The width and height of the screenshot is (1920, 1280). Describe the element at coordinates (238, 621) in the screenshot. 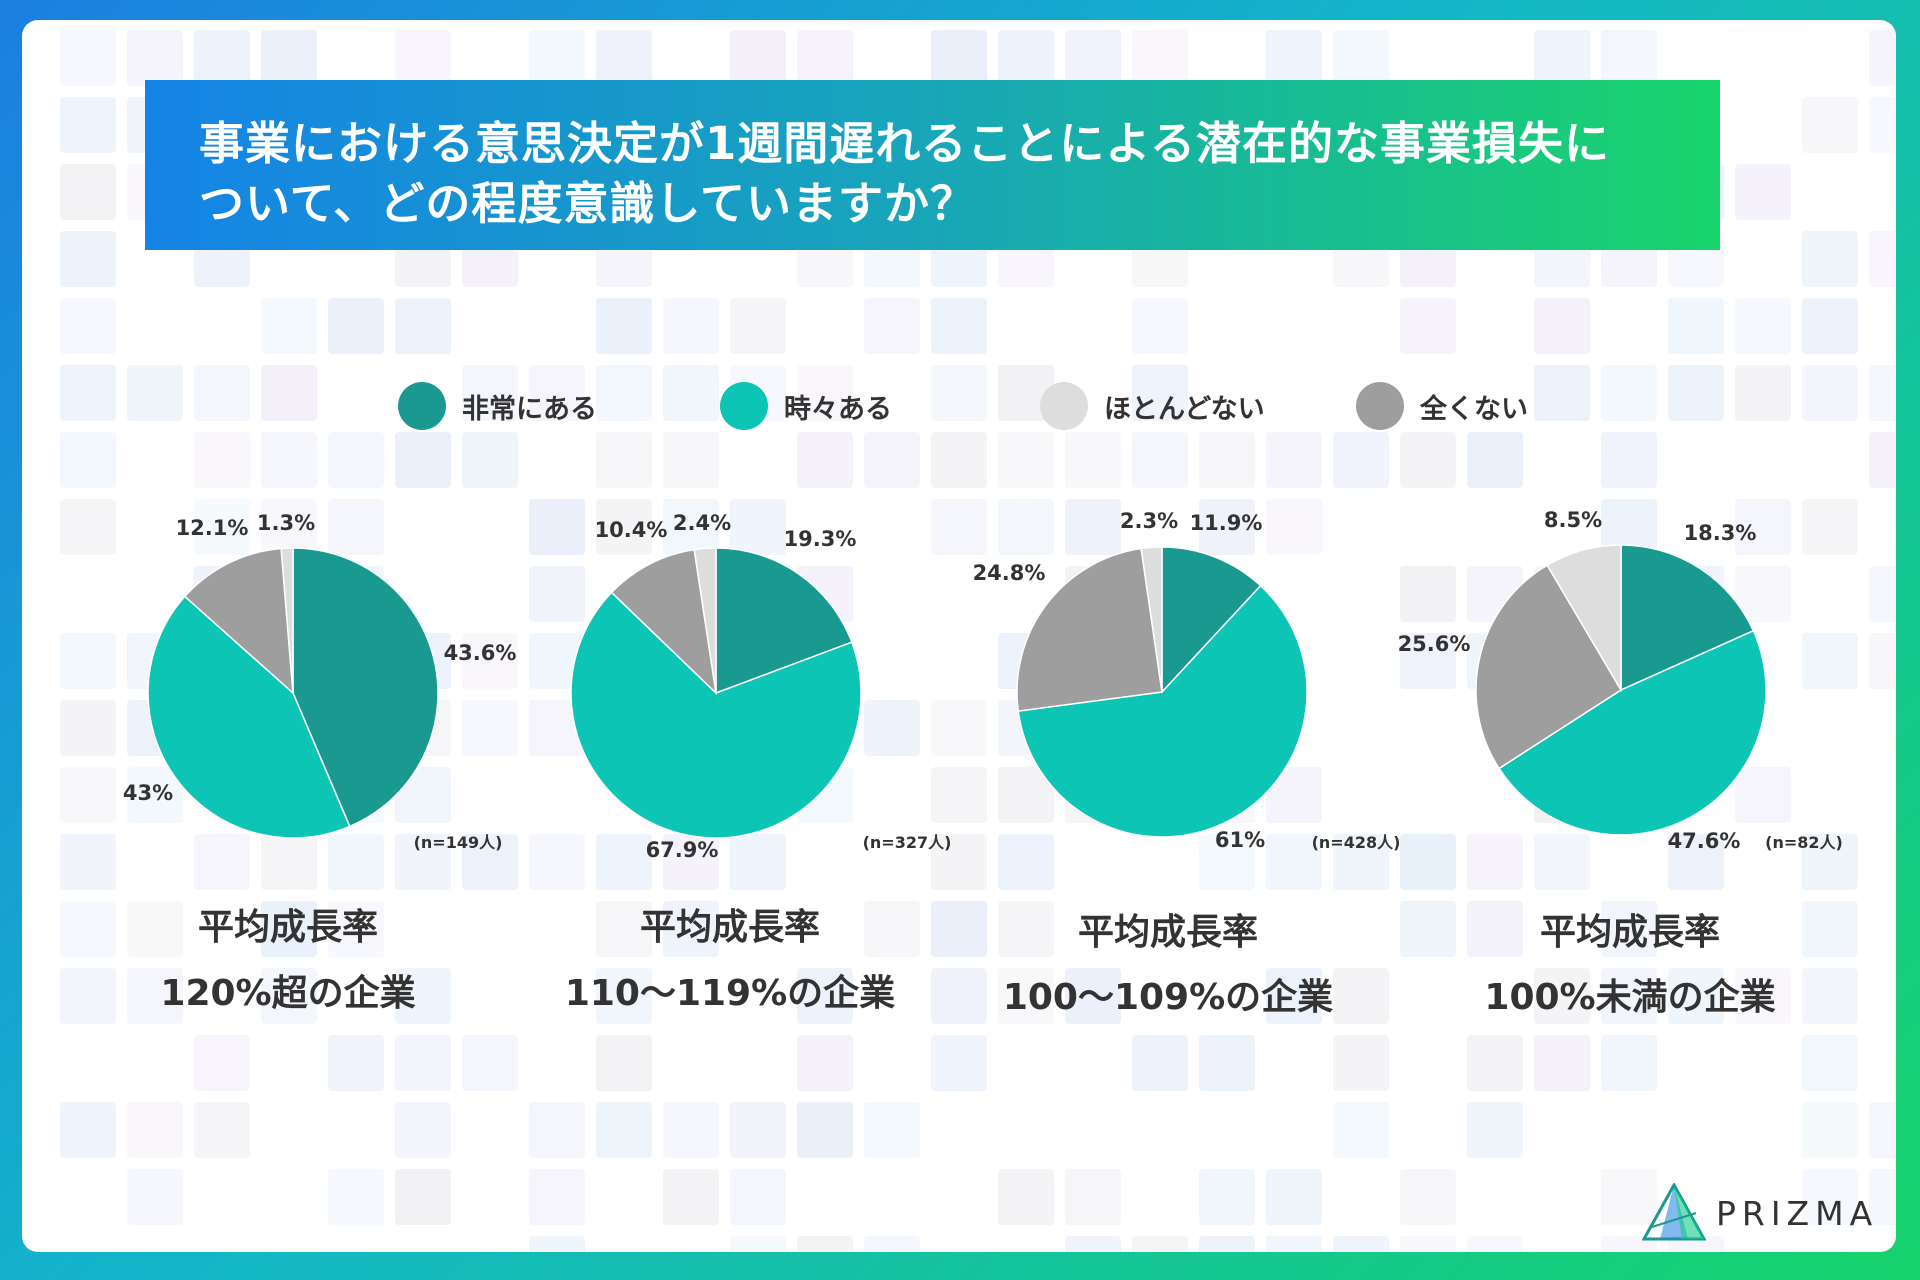

I see `chart-1-slice-never` at that location.